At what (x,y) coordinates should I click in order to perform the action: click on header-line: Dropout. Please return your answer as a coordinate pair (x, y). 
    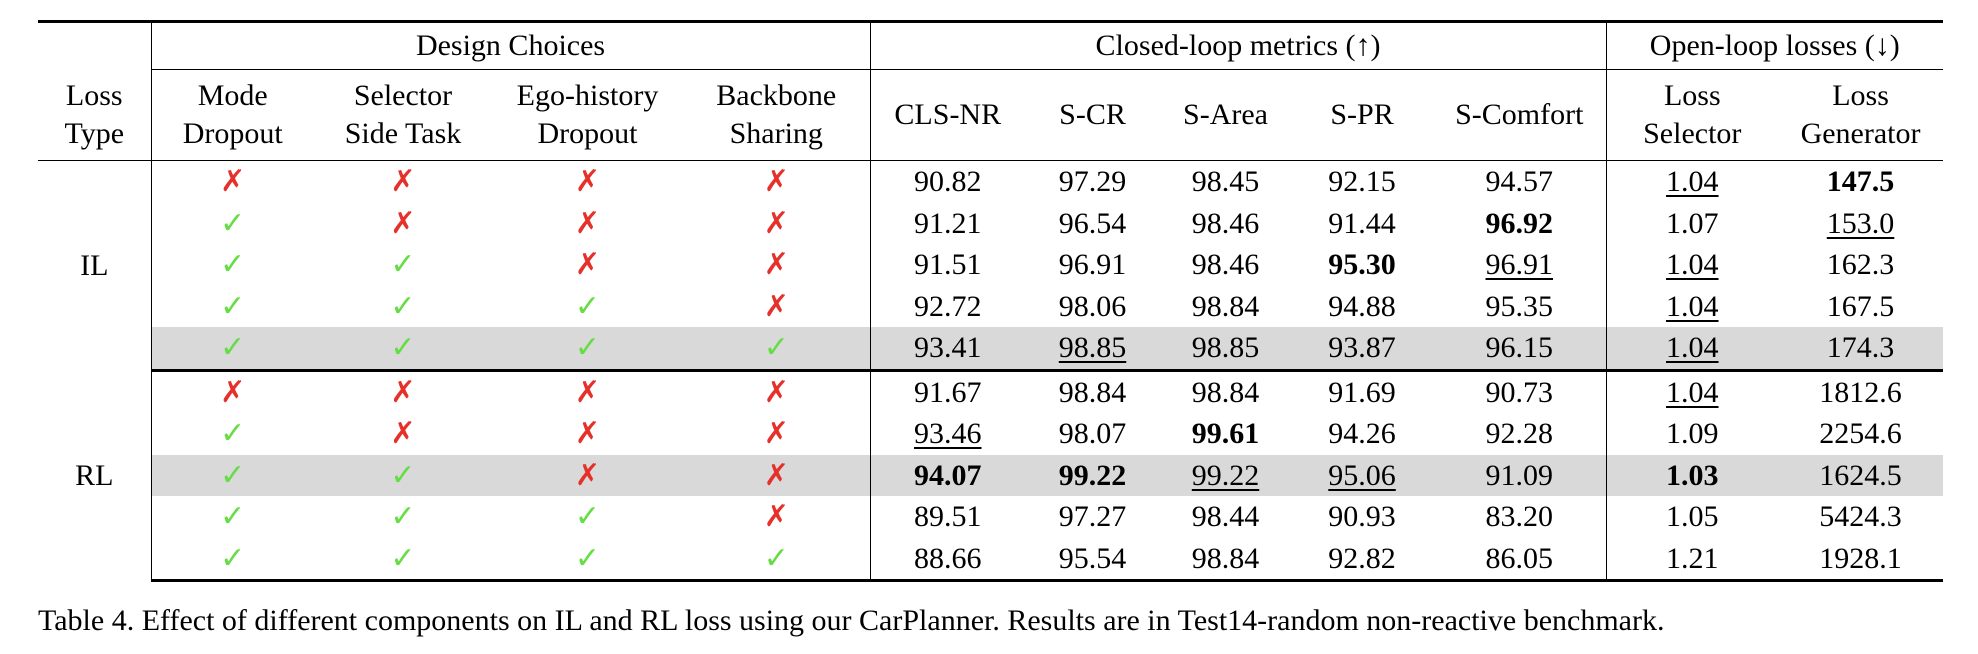
    Looking at the image, I should click on (587, 133).